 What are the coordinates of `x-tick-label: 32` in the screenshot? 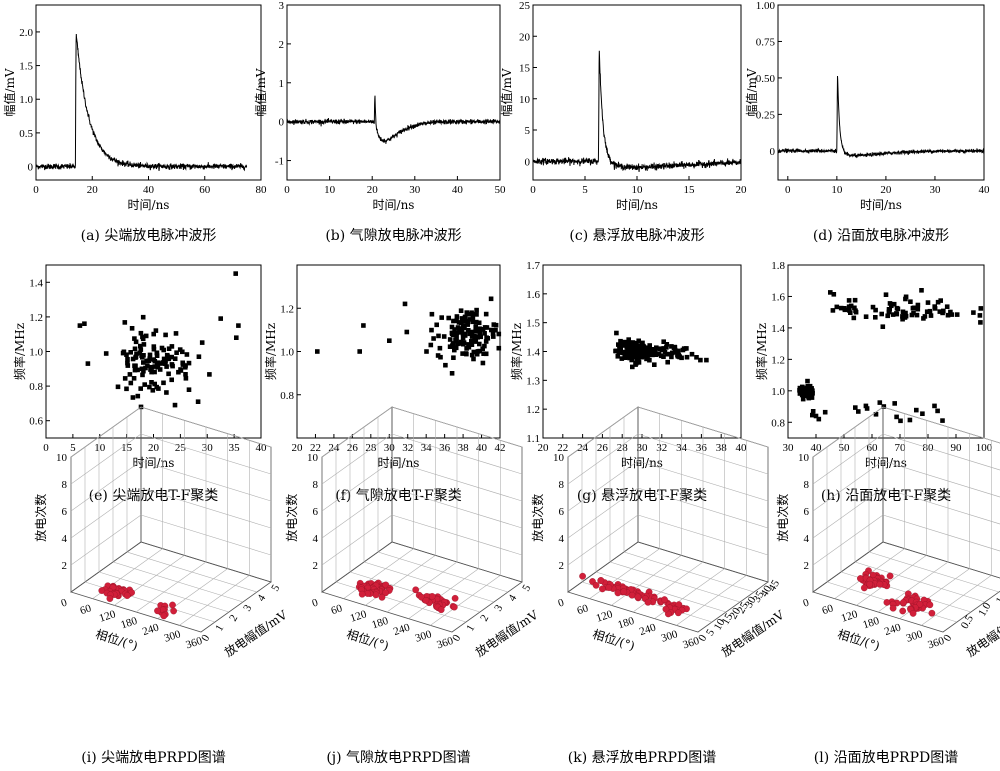 It's located at (407, 448).